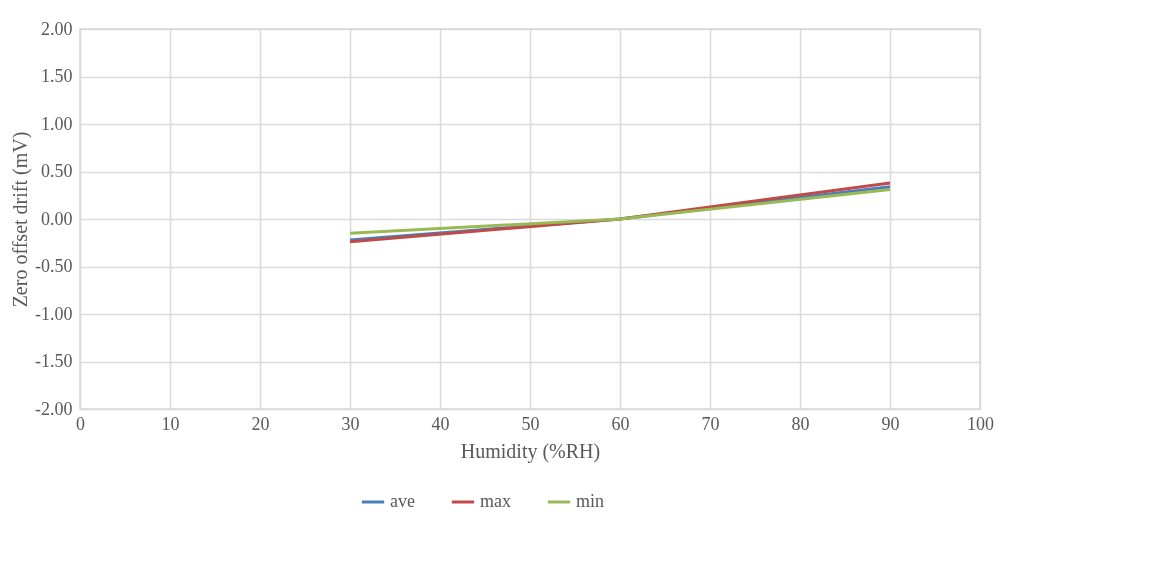 This screenshot has width=1174, height=574. I want to click on x-axis-title: Humidity (%RH), so click(530, 451).